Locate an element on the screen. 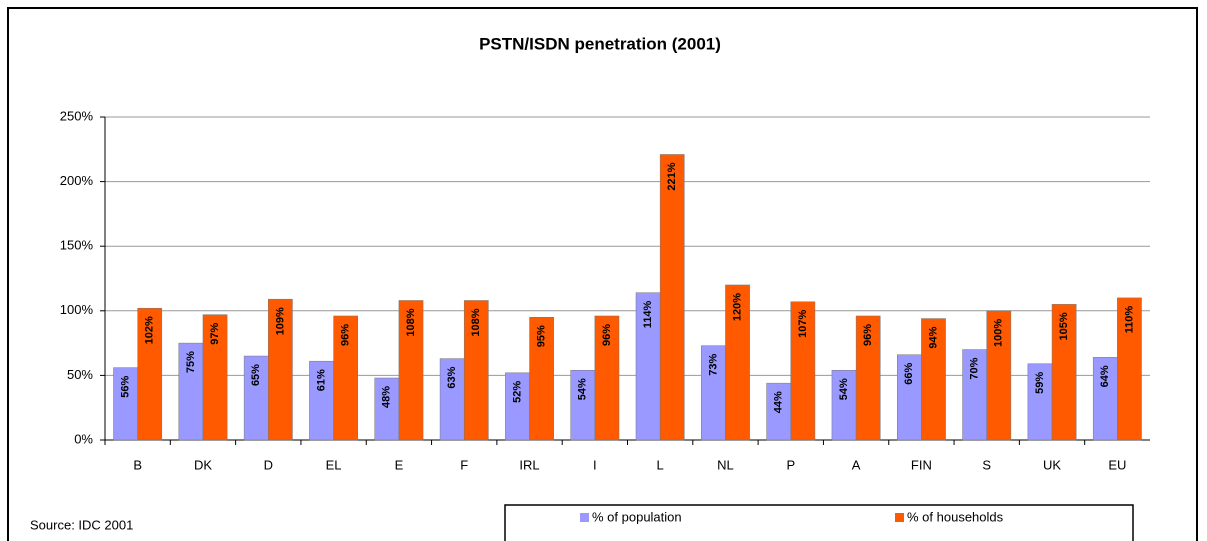 The width and height of the screenshot is (1207, 541). x-tick-label: FIN is located at coordinates (921, 464).